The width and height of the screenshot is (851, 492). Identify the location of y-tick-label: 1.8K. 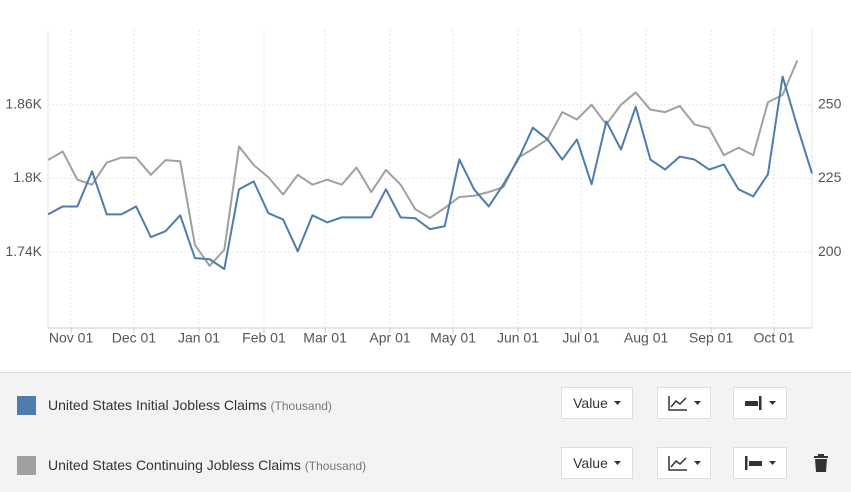
(27, 177).